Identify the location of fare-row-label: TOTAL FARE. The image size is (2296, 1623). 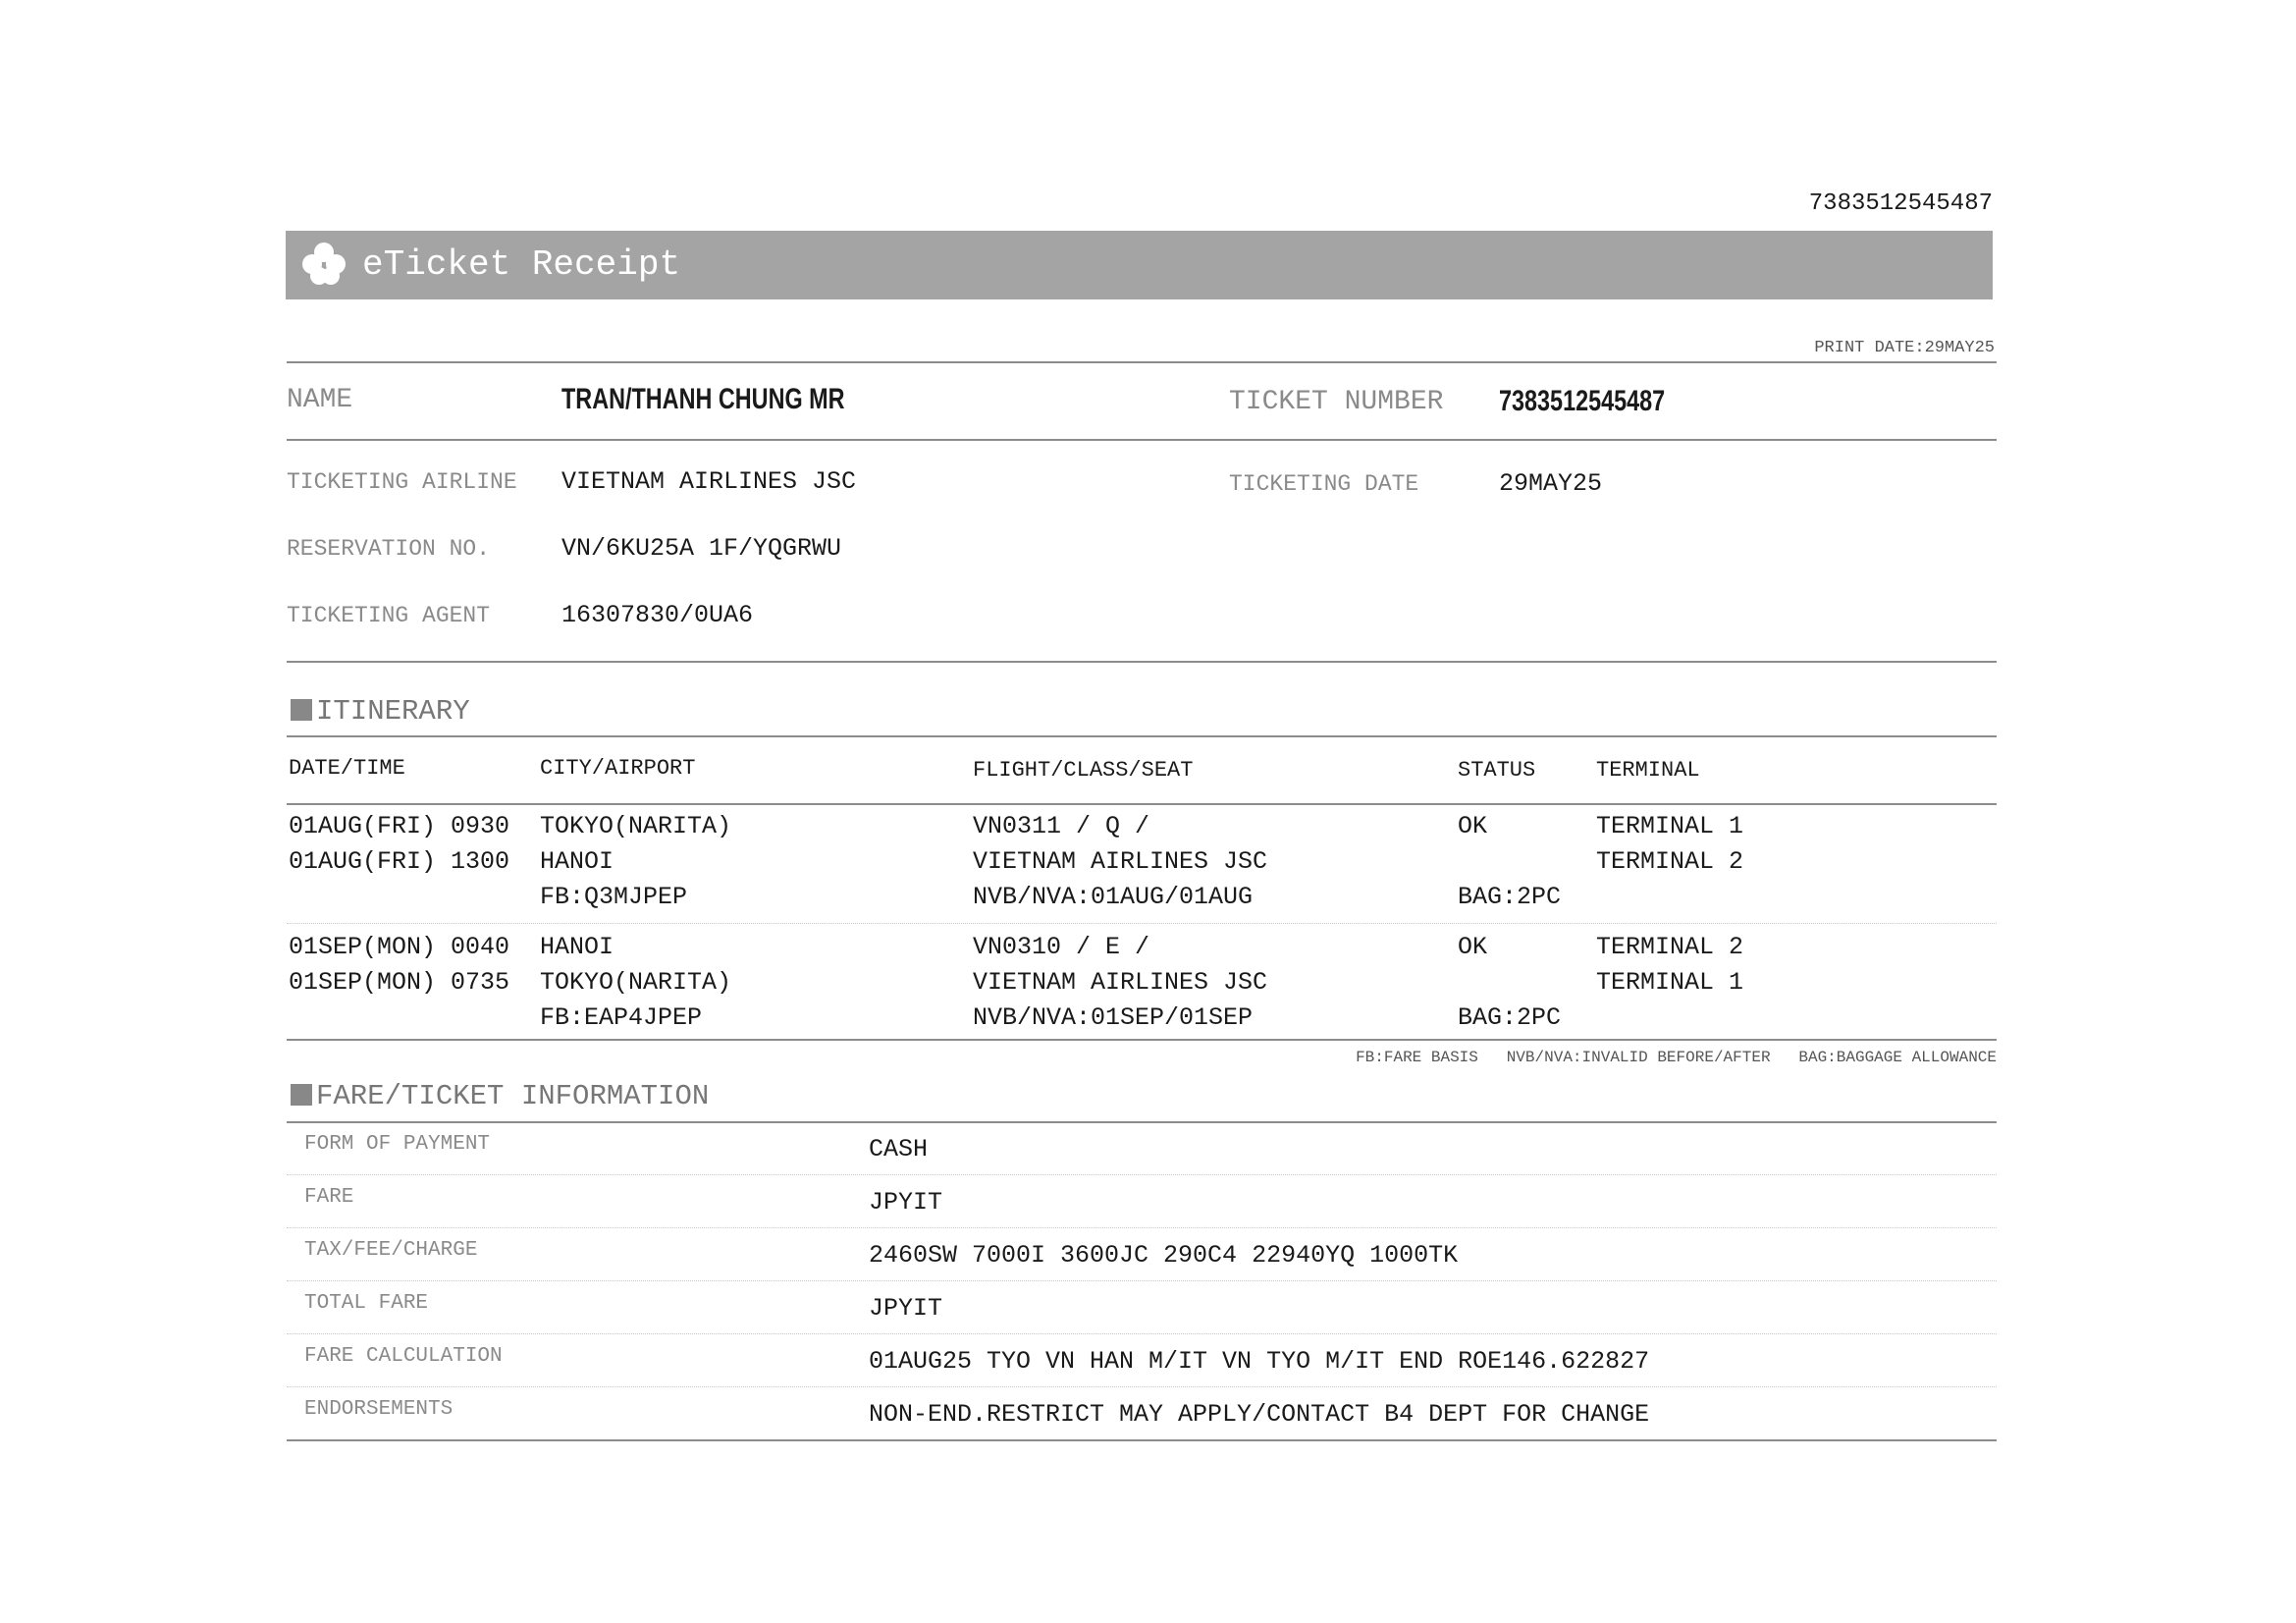
(367, 1304).